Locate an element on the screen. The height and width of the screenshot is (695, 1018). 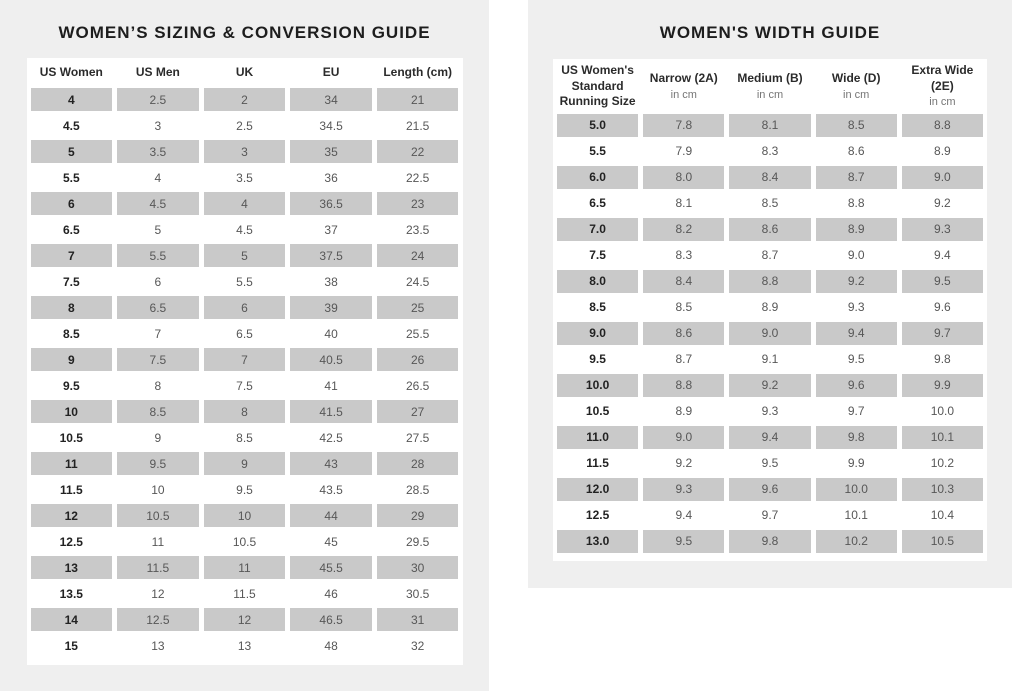
table-cell: 11 is located at coordinates (244, 567).